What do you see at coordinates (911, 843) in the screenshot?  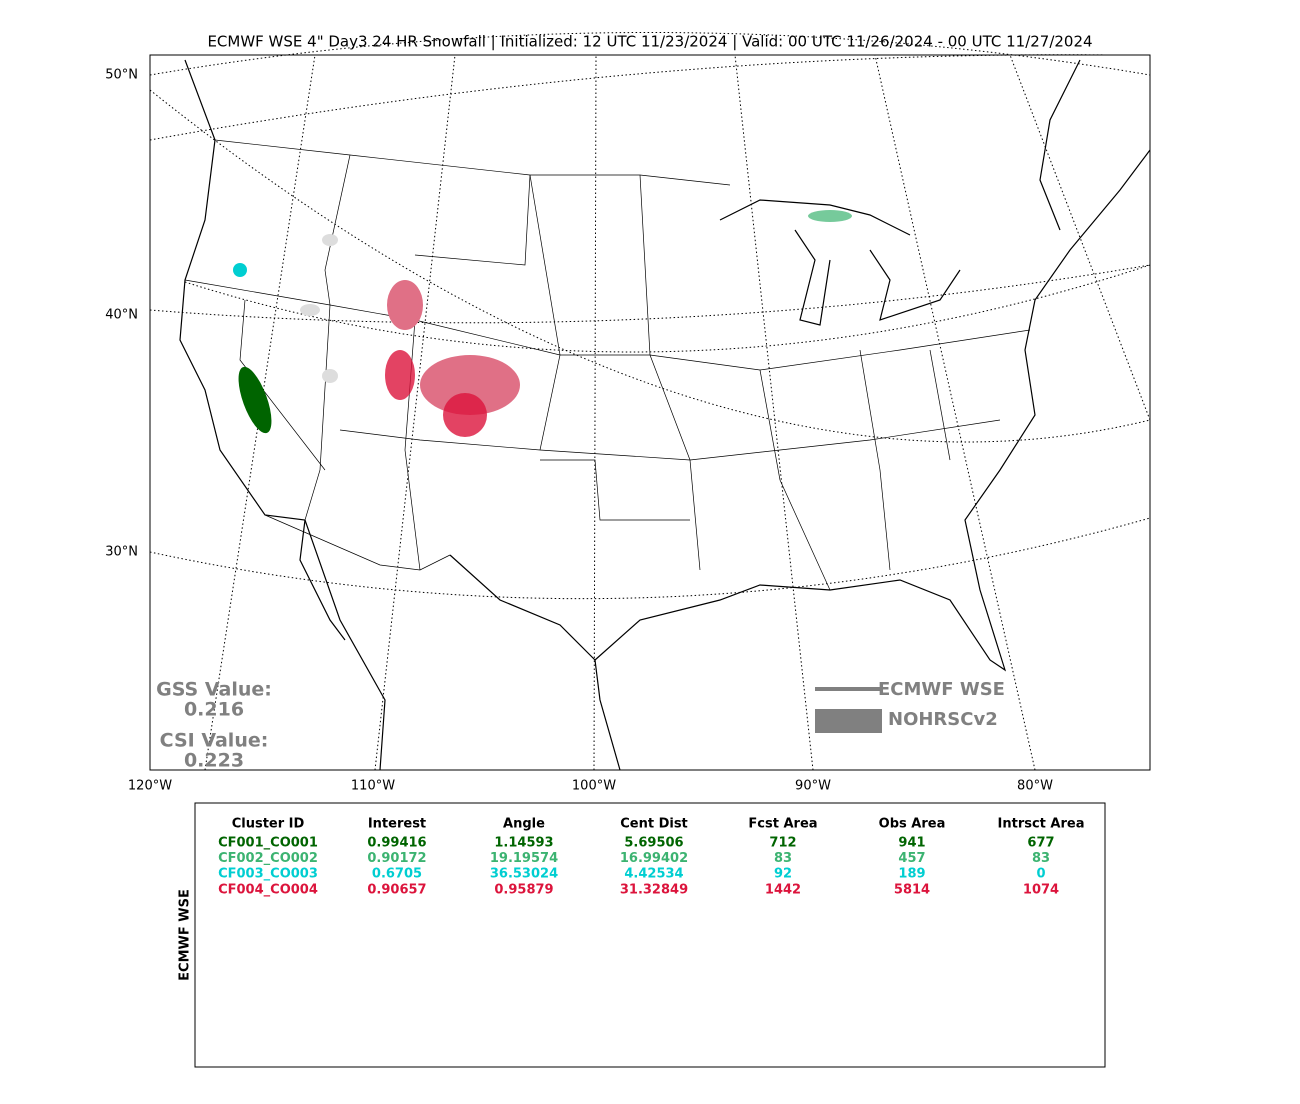 I see `table-cell: 941` at bounding box center [911, 843].